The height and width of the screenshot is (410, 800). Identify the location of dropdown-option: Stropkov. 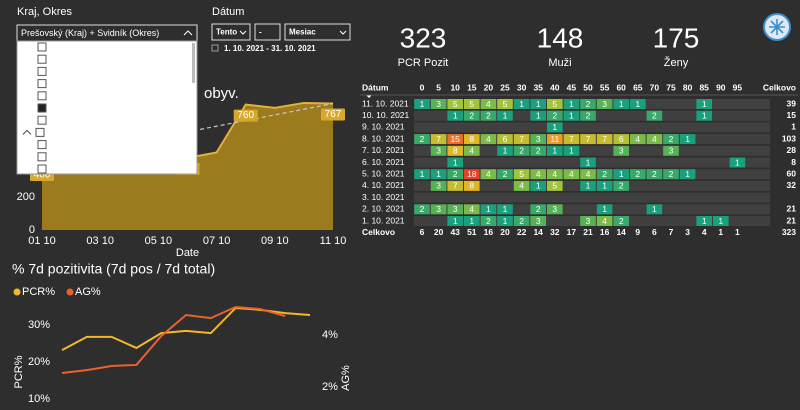
(69, 95).